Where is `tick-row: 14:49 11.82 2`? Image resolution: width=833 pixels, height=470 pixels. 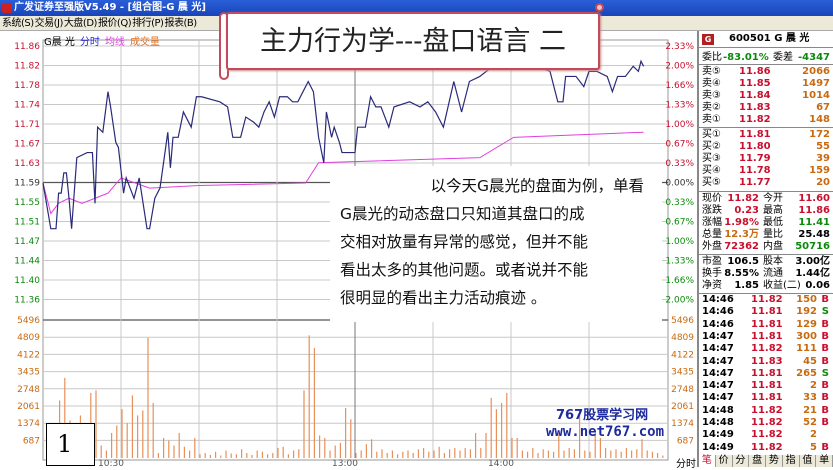 tick-row: 14:49 11.82 2 is located at coordinates (766, 435).